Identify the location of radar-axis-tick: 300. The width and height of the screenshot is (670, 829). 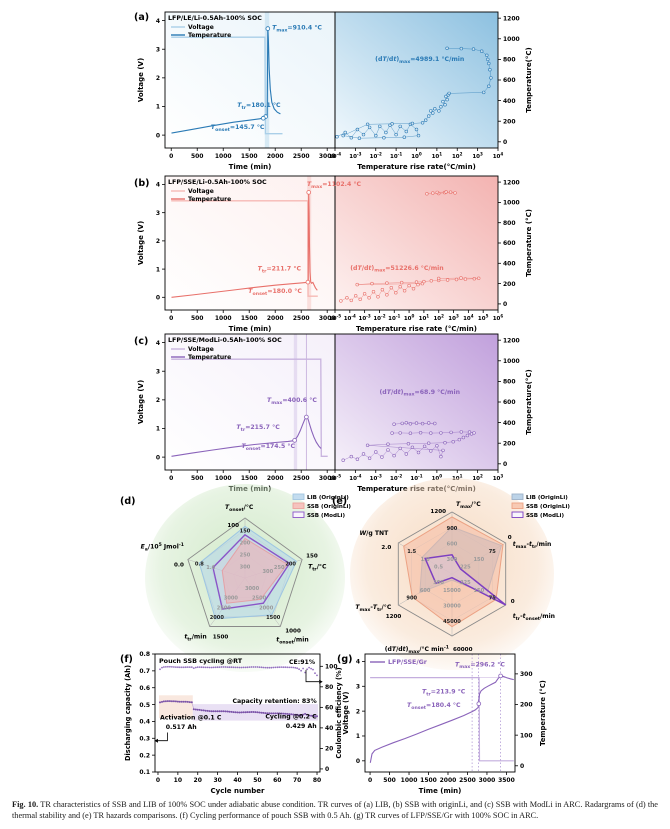
(245, 567).